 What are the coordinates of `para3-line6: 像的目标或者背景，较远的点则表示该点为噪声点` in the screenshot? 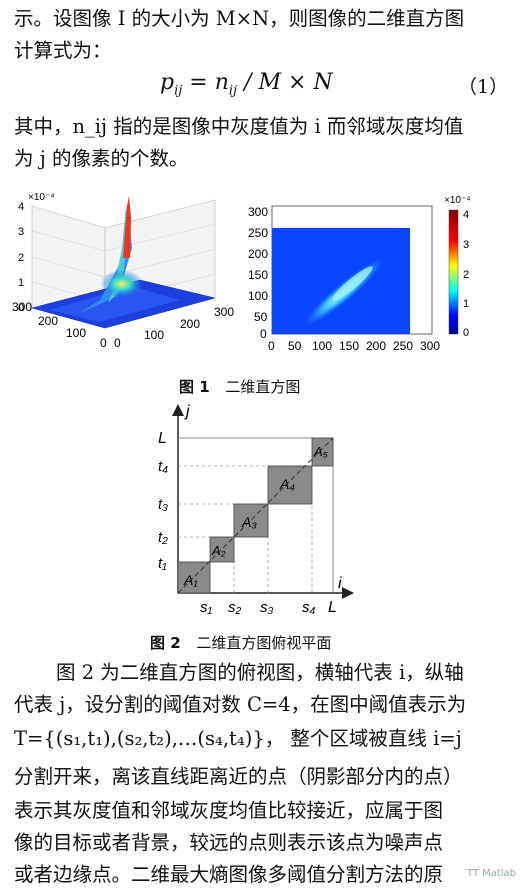 It's located at (229, 842).